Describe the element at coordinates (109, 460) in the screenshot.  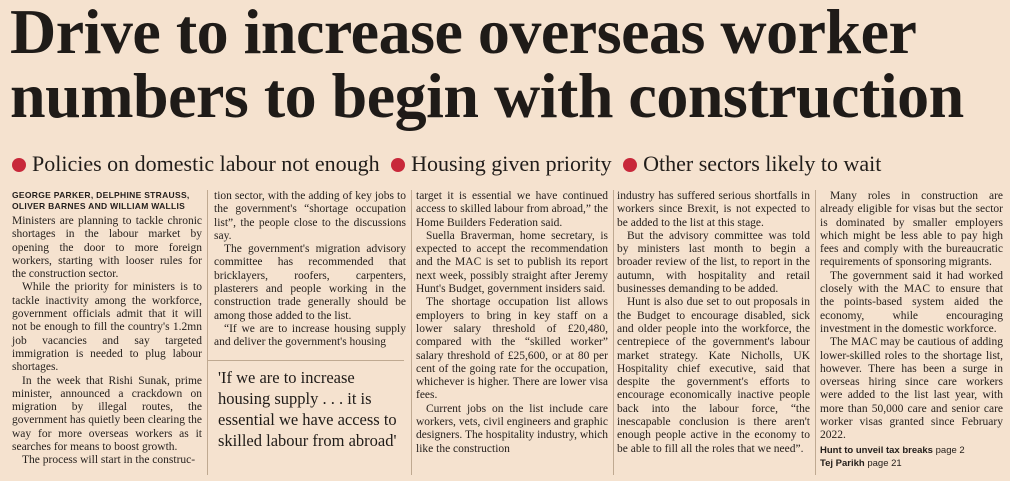
I see `paragraph: The process will start in the construc-` at that location.